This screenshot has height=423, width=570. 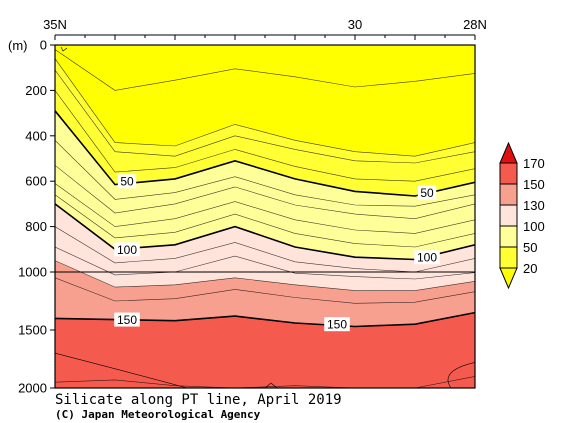 What do you see at coordinates (534, 226) in the screenshot?
I see `legend-label: 100` at bounding box center [534, 226].